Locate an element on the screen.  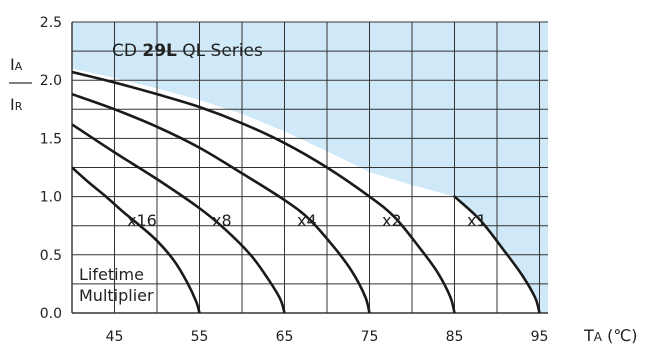
x-label-unit: (℃) is located at coordinates (620, 335).